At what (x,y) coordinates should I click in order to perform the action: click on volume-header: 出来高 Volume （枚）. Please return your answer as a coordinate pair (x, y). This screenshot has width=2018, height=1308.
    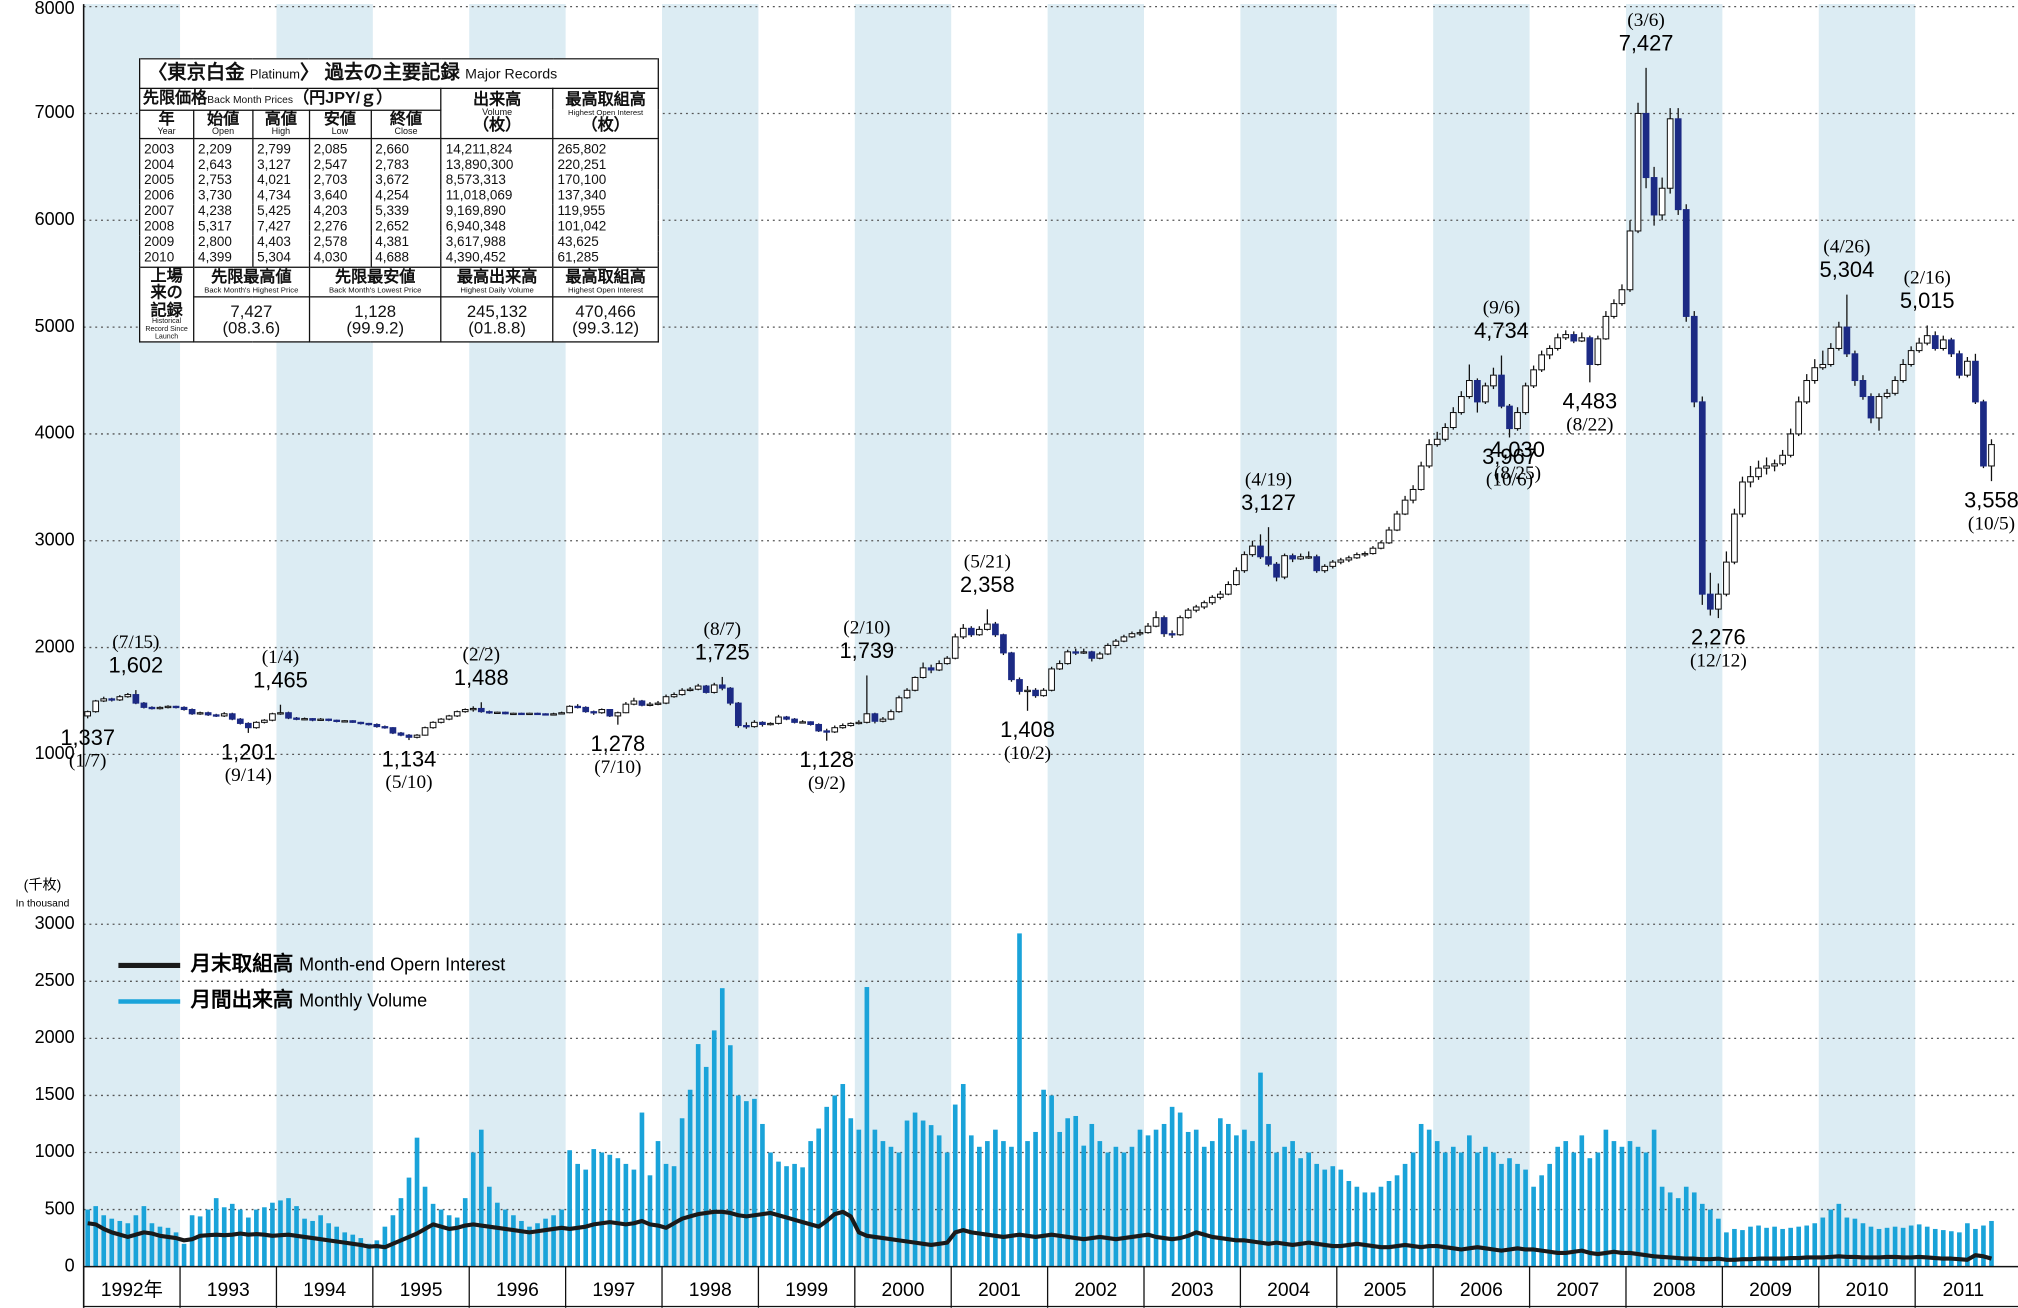
    Looking at the image, I should click on (497, 113).